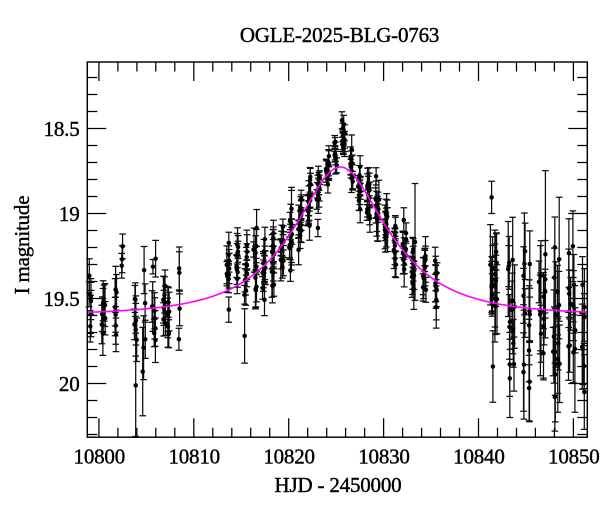 This screenshot has height=512, width=600. I want to click on svg-text: 10850, so click(574, 457).